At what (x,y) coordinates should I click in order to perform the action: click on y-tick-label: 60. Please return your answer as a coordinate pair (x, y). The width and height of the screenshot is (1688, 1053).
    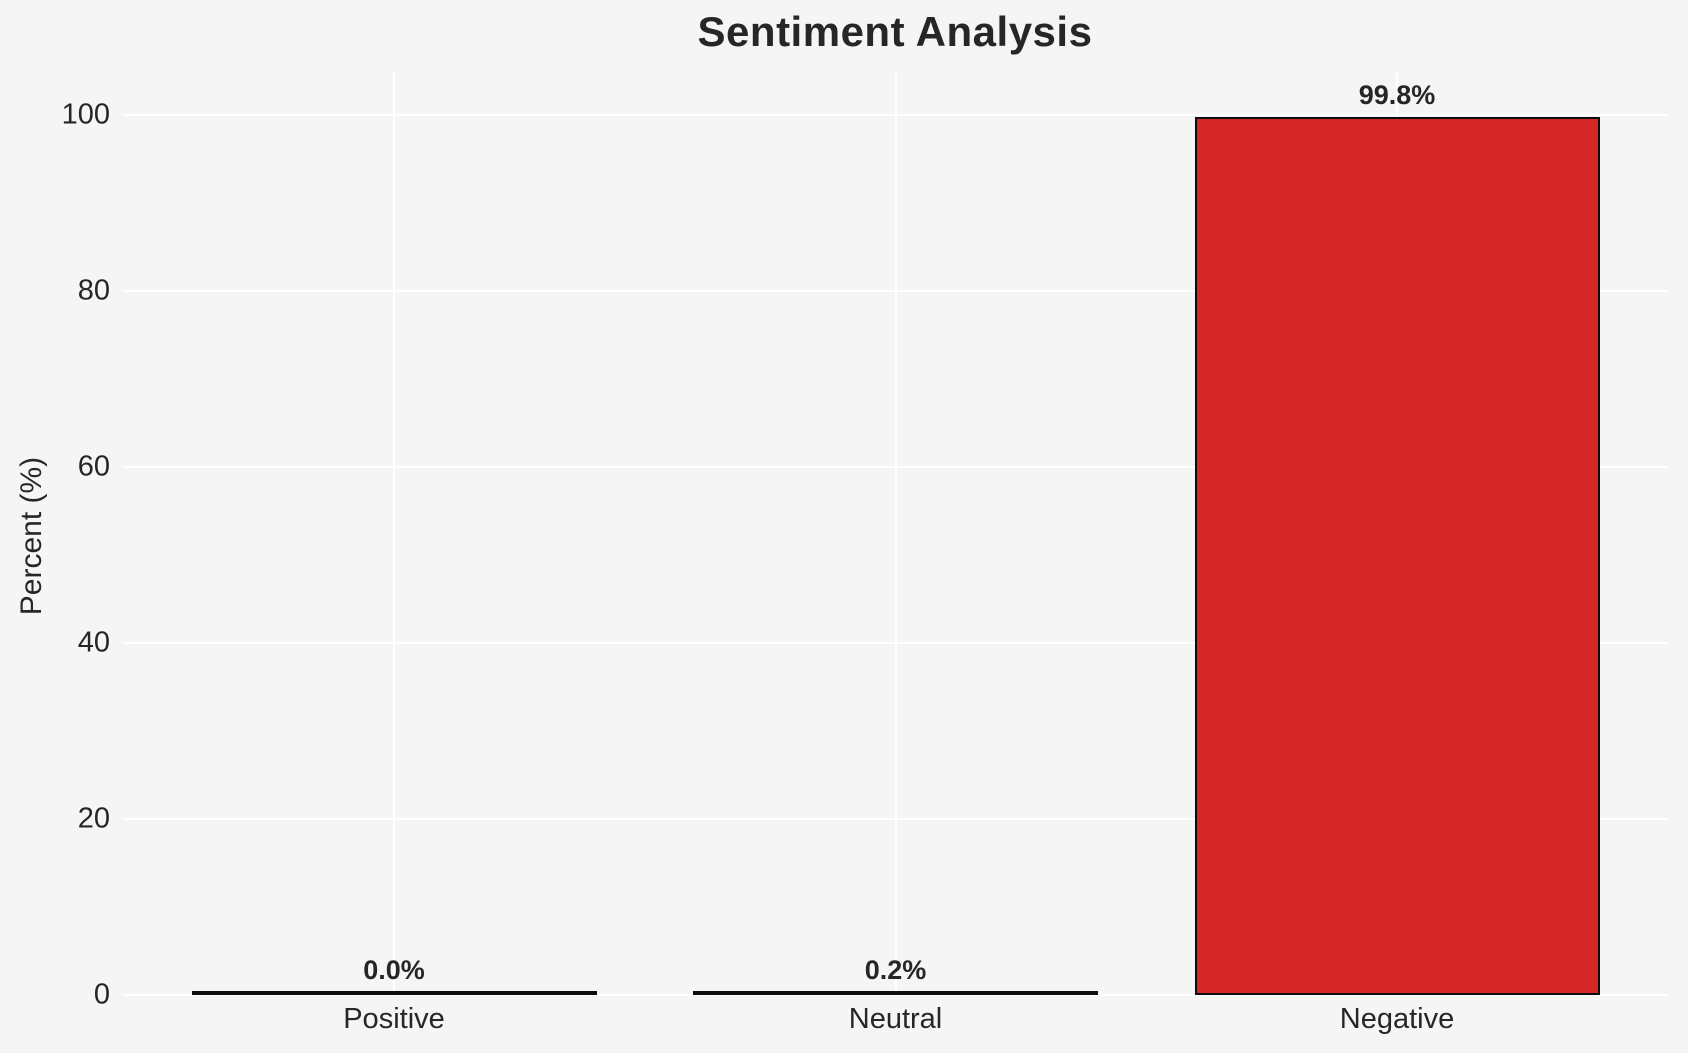
    Looking at the image, I should click on (93, 466).